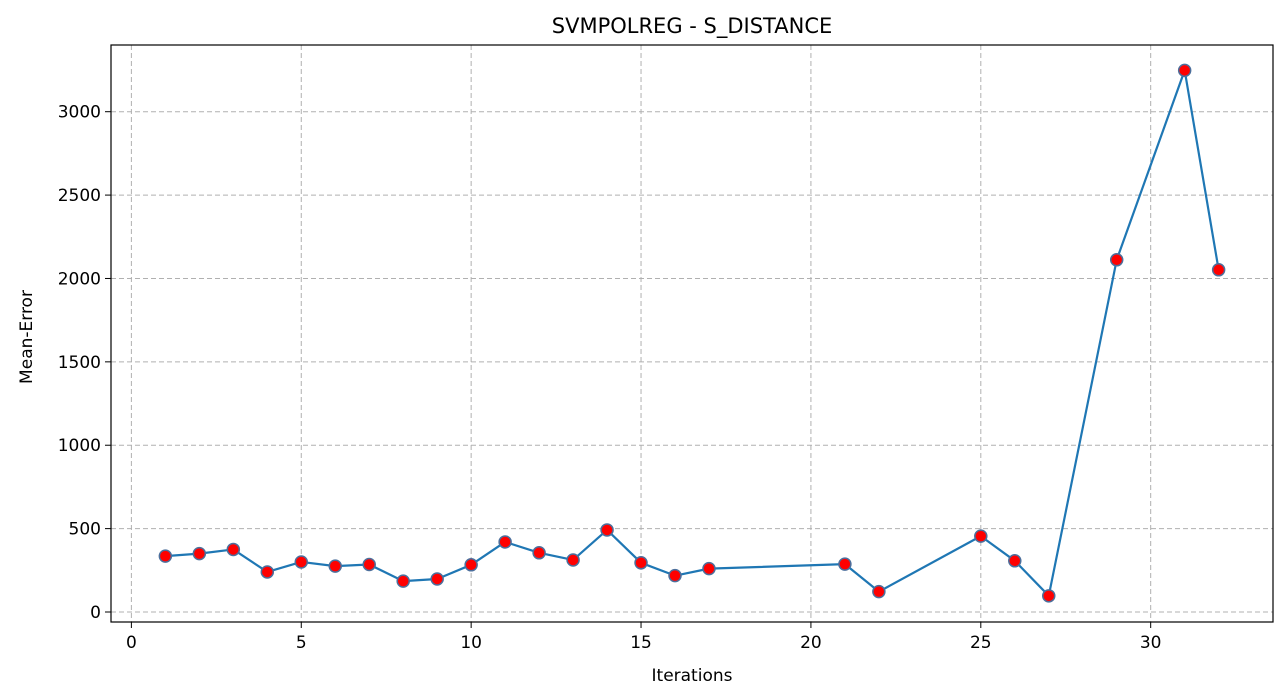 This screenshot has width=1288, height=700. I want to click on y-axis-label: Mean-Error, so click(27, 337).